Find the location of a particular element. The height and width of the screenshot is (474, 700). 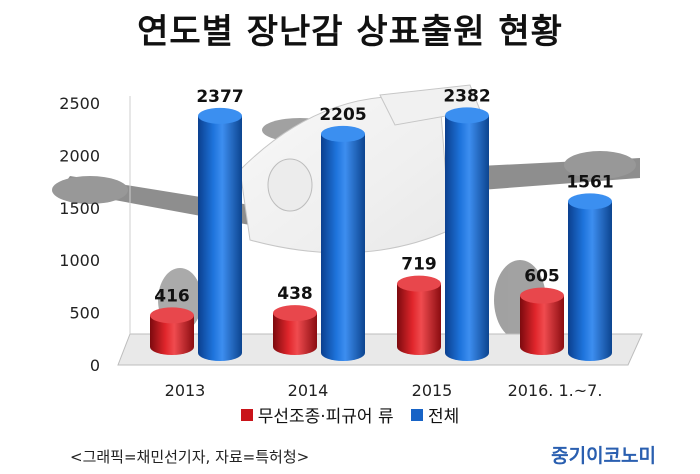

y-tick-label: 0 is located at coordinates (95, 365).